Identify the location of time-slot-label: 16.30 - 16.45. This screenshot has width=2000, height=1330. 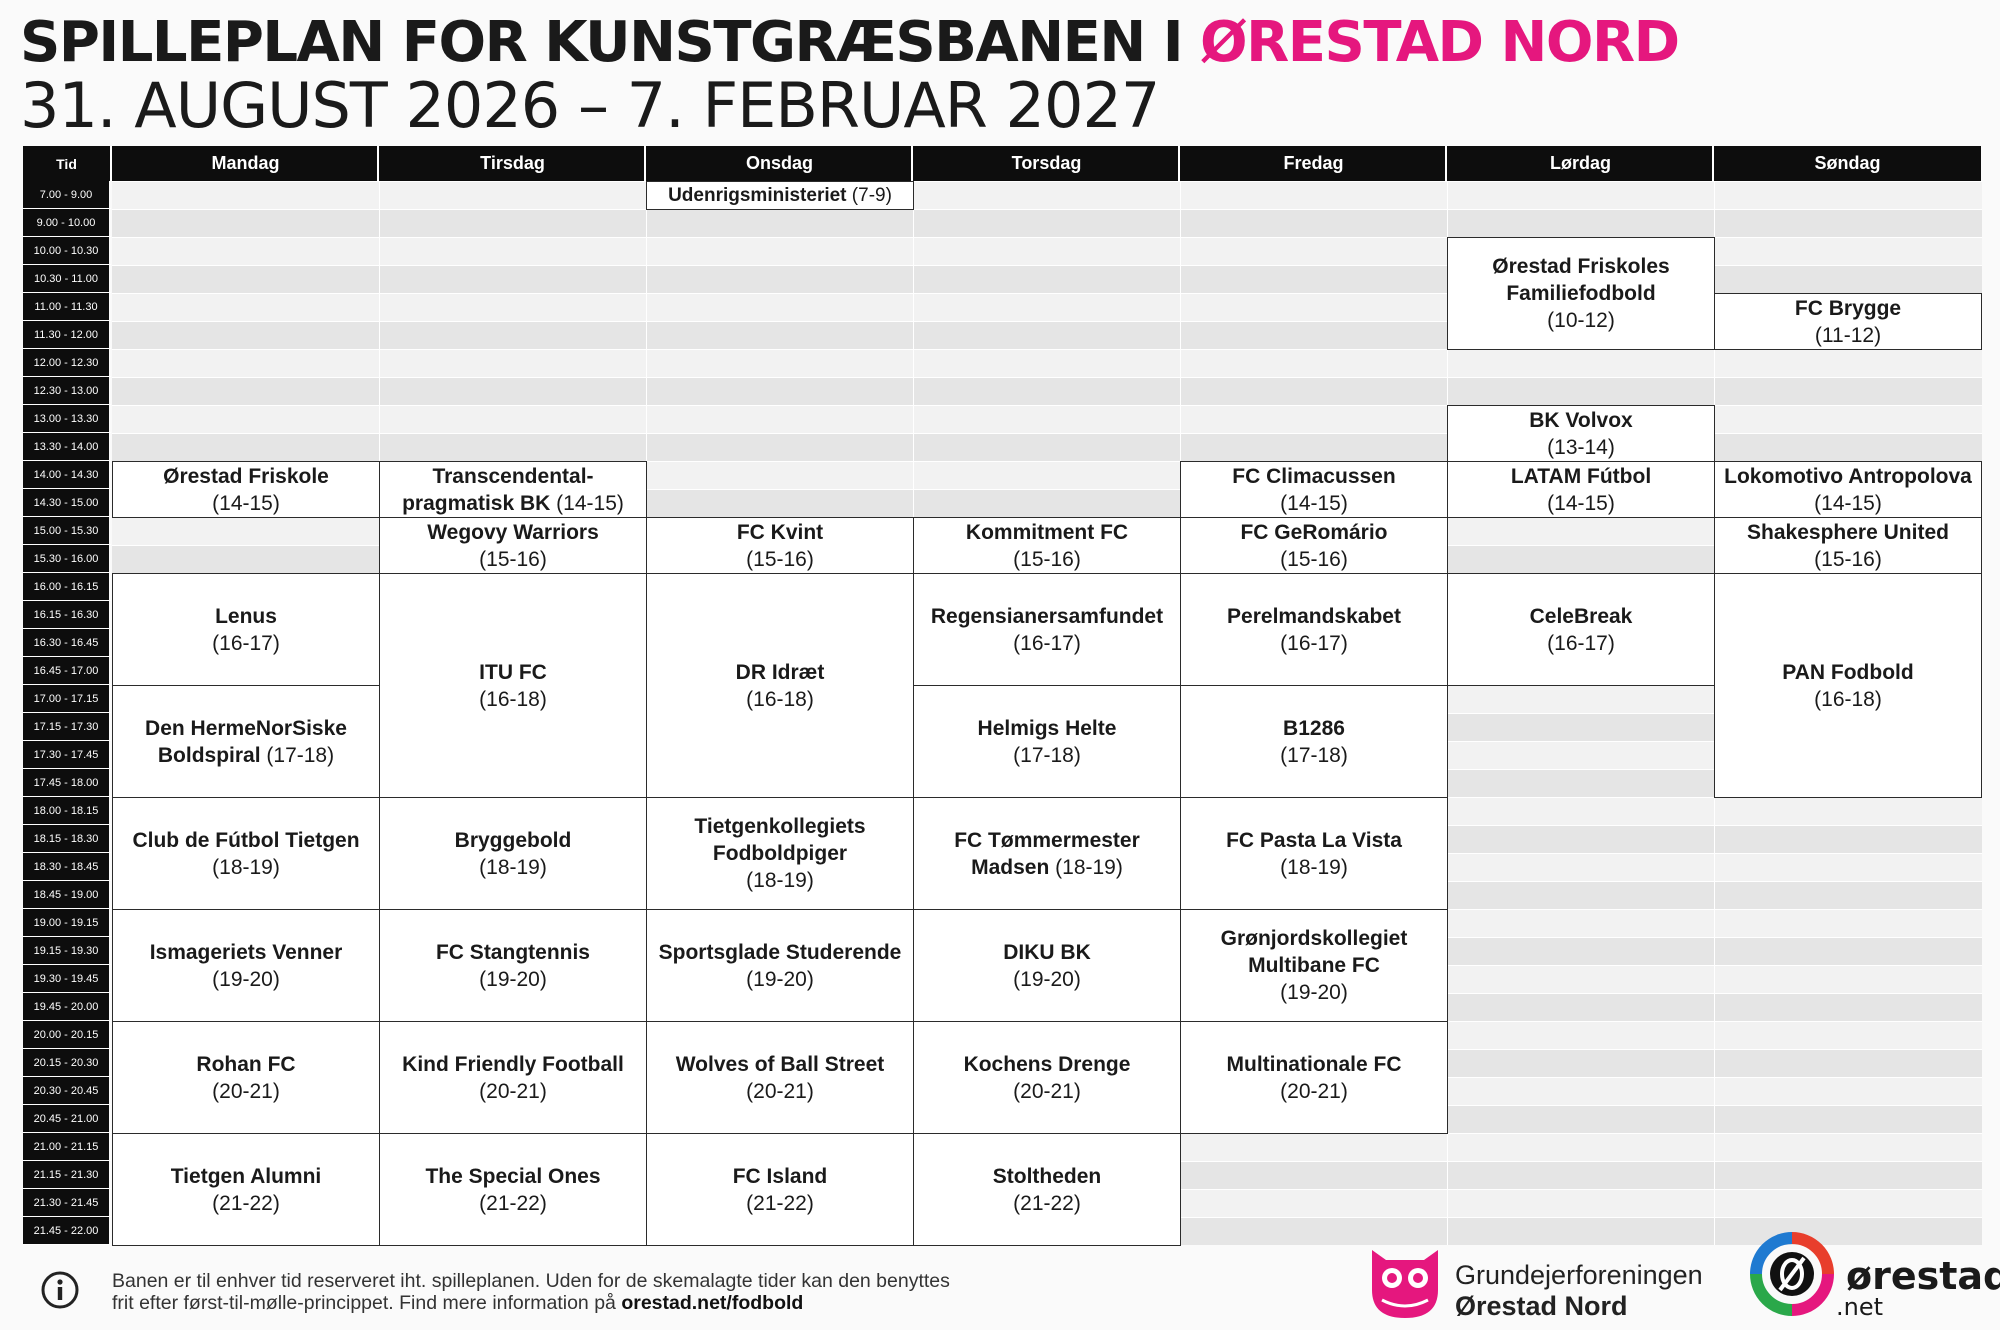
(66, 642).